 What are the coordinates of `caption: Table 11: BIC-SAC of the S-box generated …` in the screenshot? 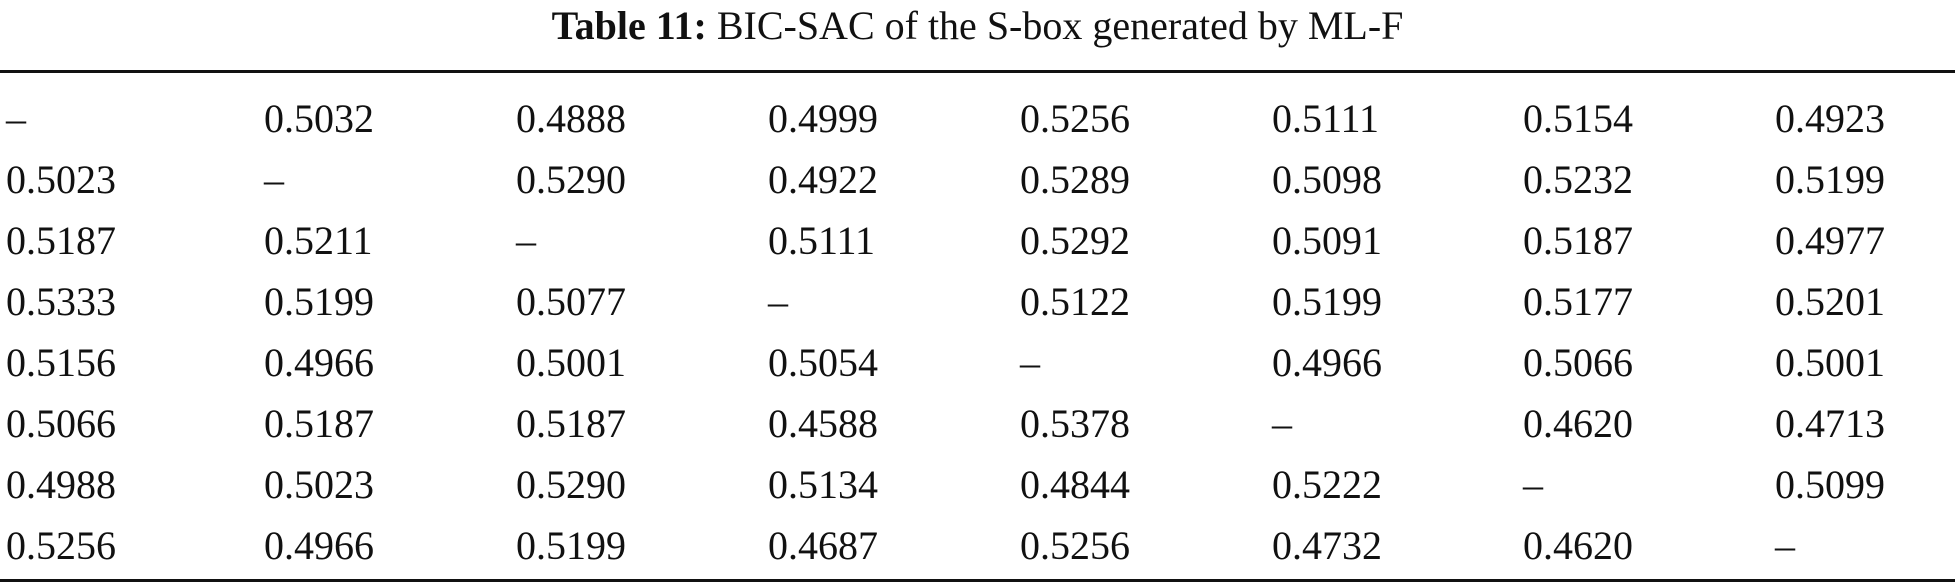 It's located at (977, 26).